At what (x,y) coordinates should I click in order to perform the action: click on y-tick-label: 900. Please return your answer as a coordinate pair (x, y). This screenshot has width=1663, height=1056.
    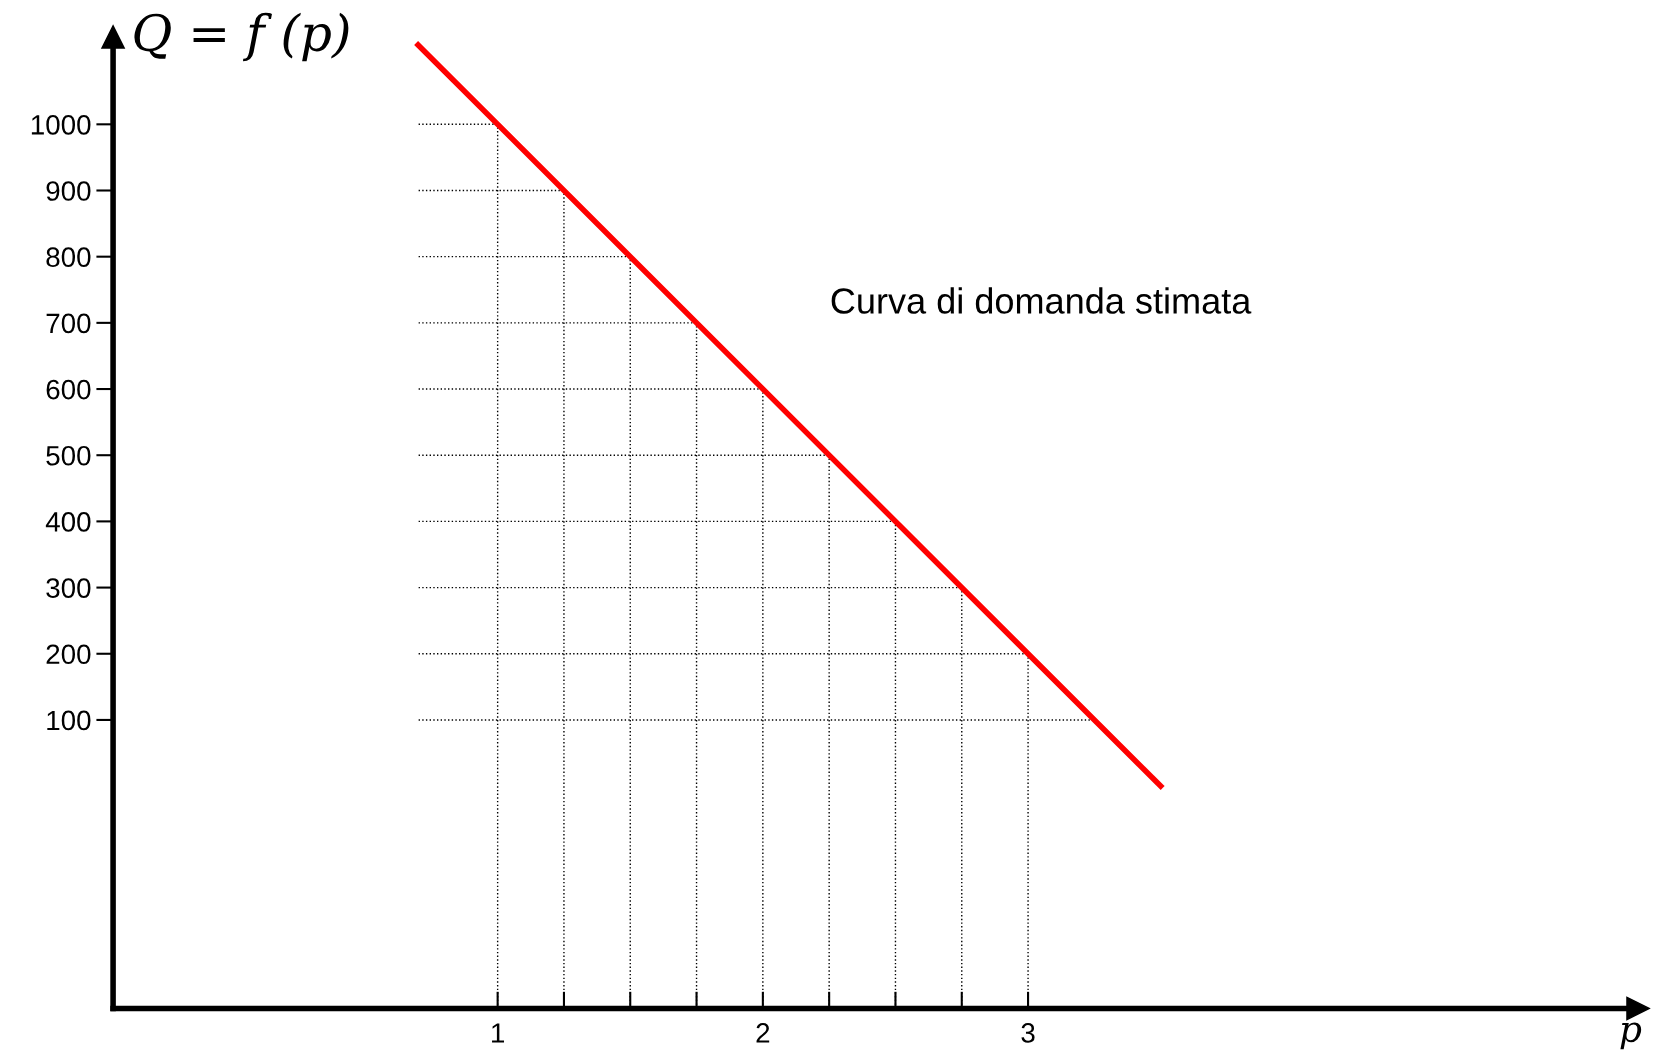
    Looking at the image, I should click on (68, 191).